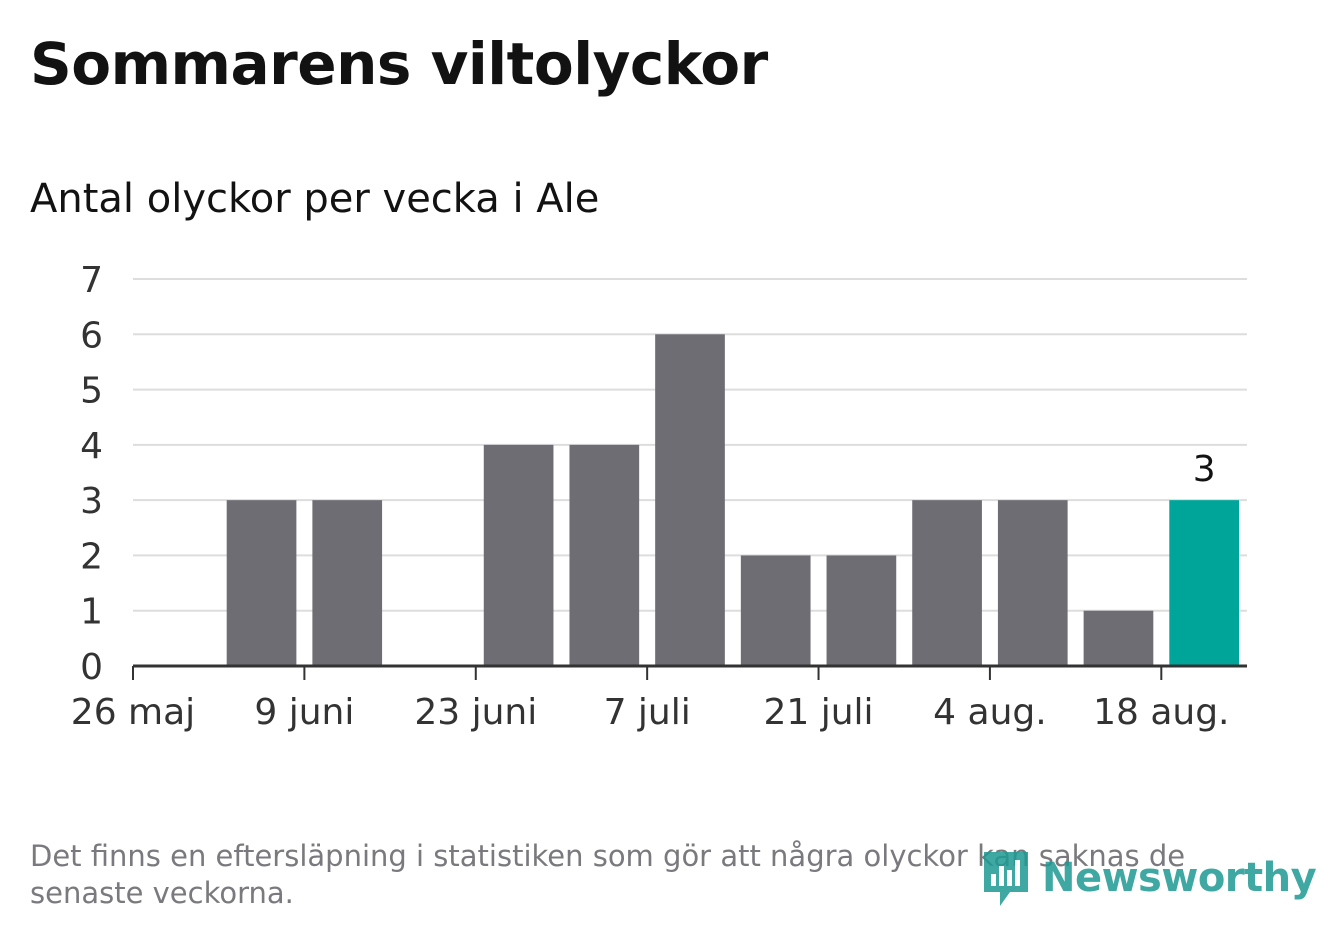  I want to click on y-tick-label: 3, so click(91, 501).